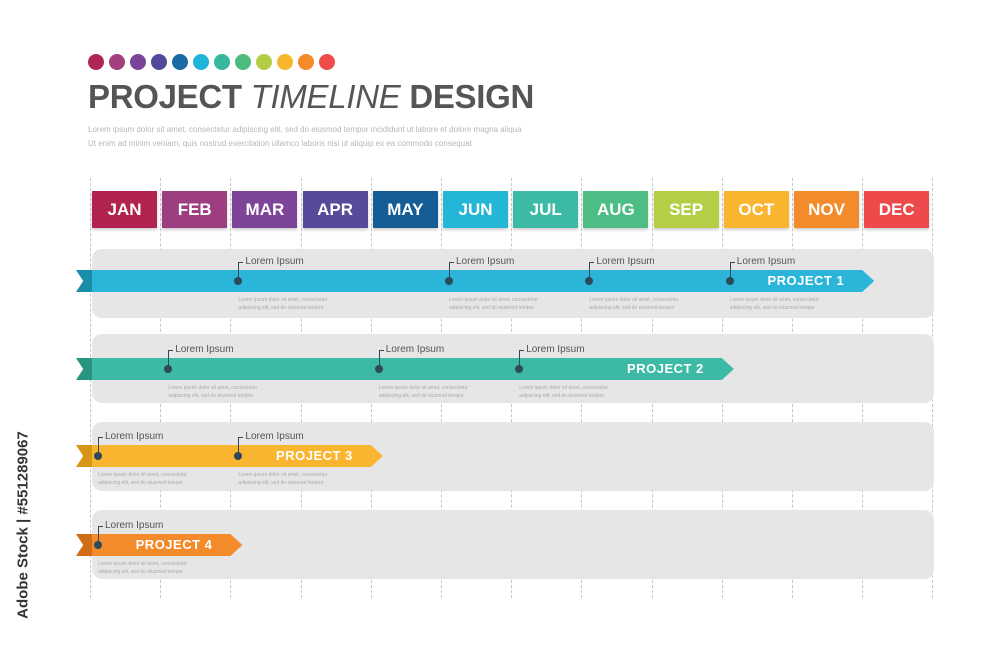  I want to click on month-sep: SEP, so click(686, 209).